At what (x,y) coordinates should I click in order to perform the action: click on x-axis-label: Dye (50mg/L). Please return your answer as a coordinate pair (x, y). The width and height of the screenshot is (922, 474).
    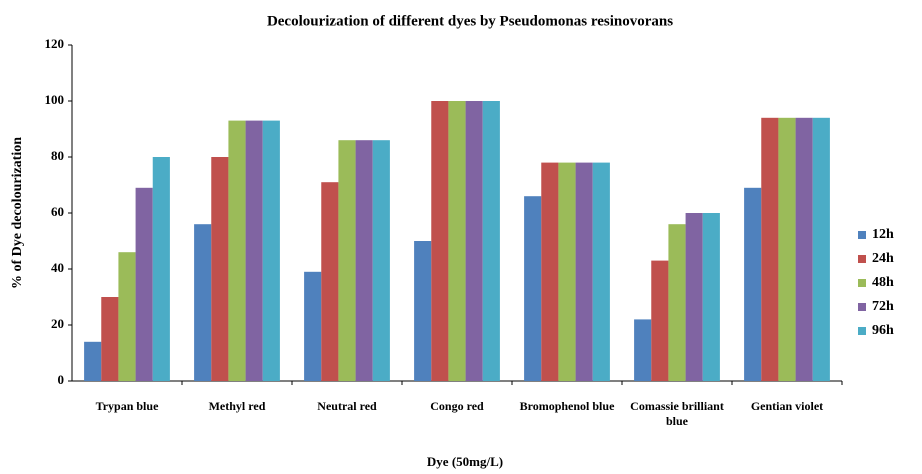
    Looking at the image, I should click on (465, 461).